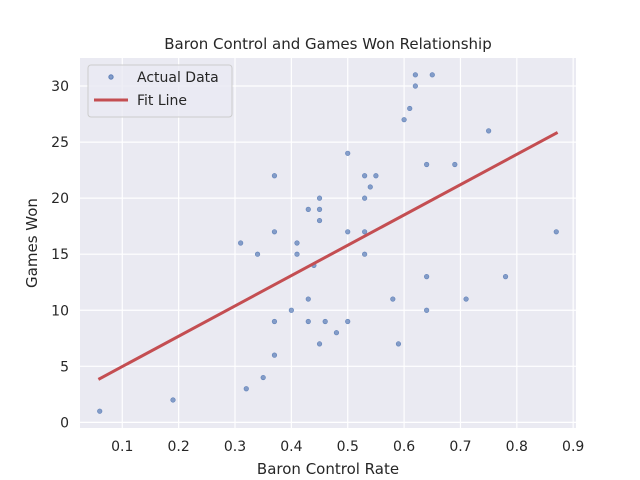  I want to click on x-tick-label: 0.6, so click(404, 447).